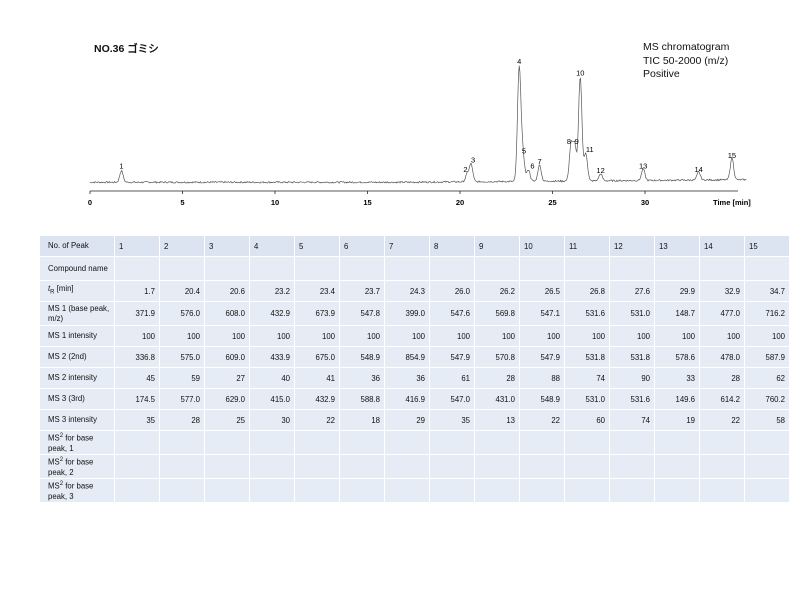  What do you see at coordinates (407, 291) in the screenshot?
I see `table-cell: 24.3` at bounding box center [407, 291].